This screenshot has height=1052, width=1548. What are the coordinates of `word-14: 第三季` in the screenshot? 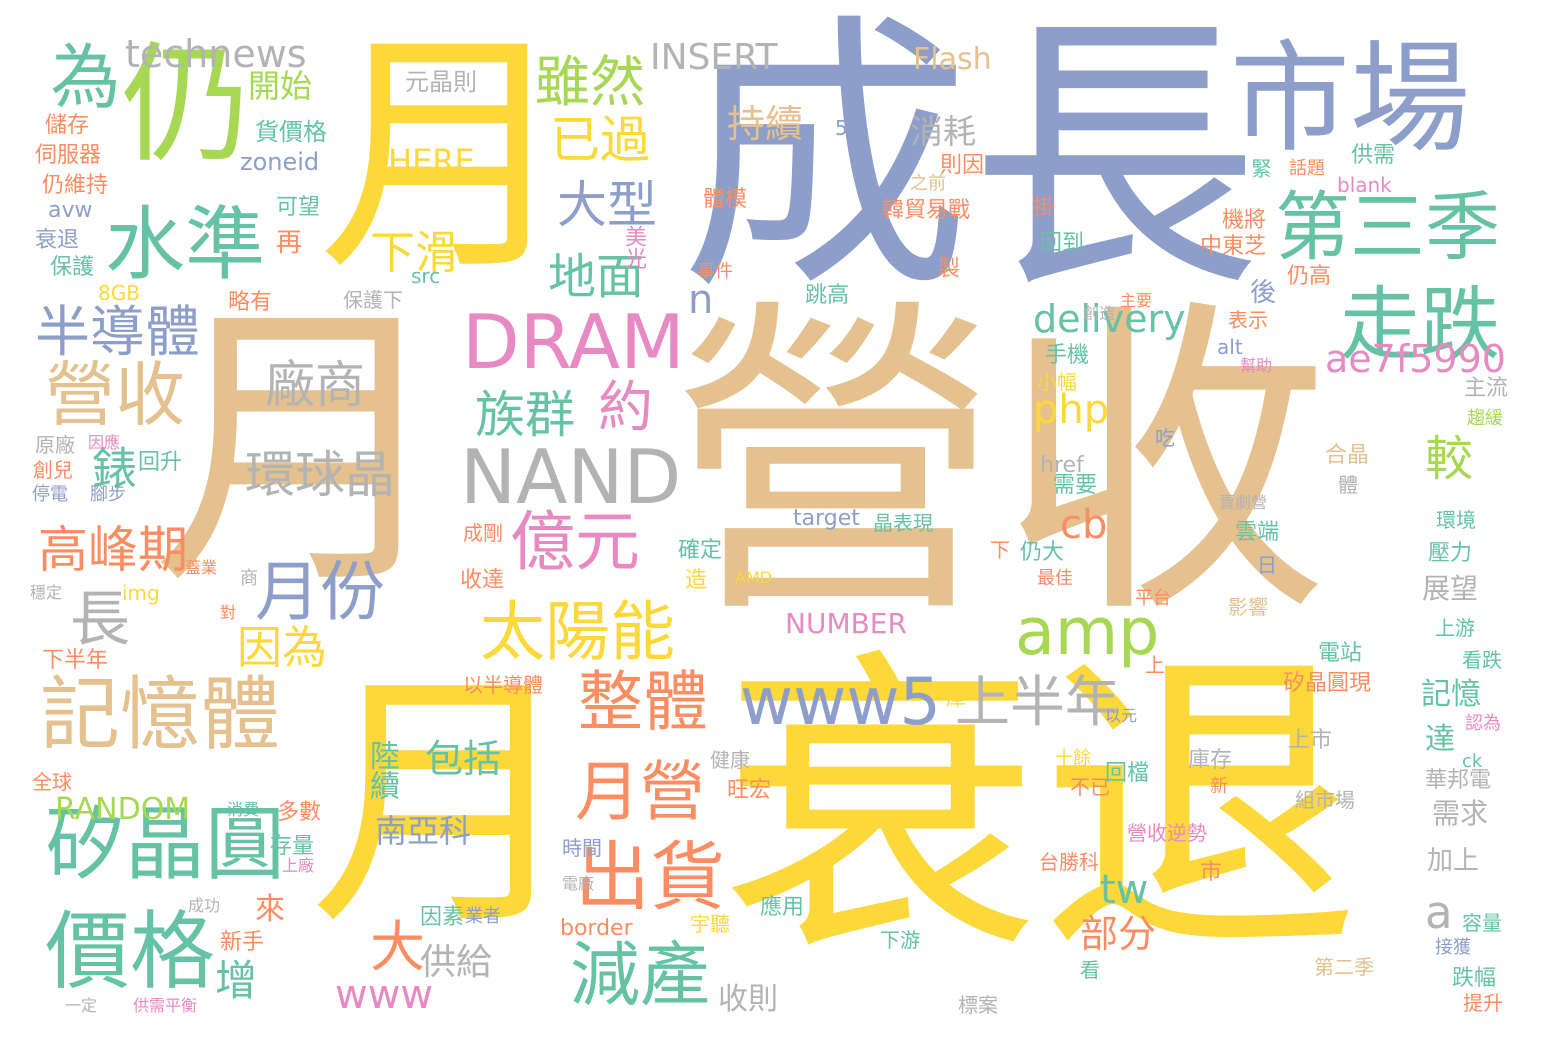 It's located at (1388, 227).